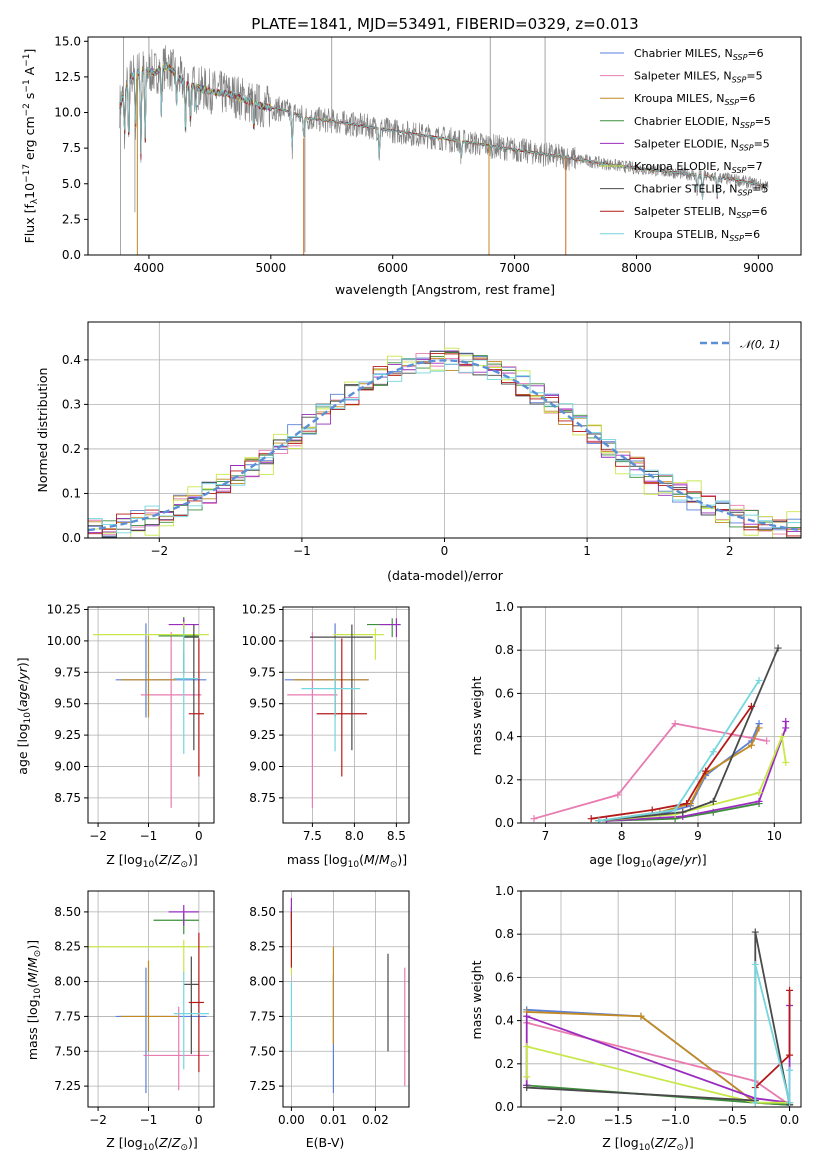 The height and width of the screenshot is (1170, 819). What do you see at coordinates (694, 99) in the screenshot?
I see `legend-label-2: Kroupa MILES, NSSP=6` at bounding box center [694, 99].